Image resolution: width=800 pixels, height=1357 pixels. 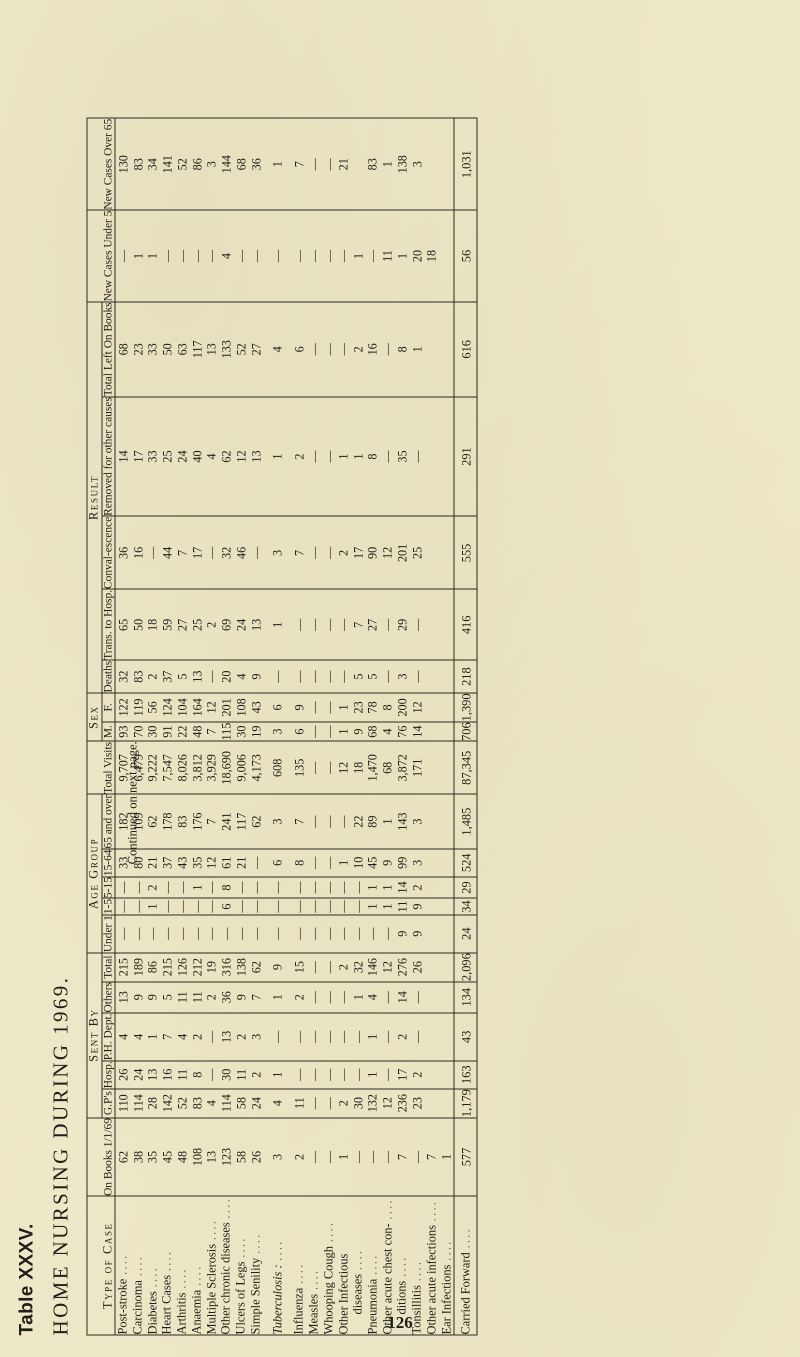 What do you see at coordinates (108, 1074) in the screenshot?
I see `col-sent-hosp: Hosp.` at bounding box center [108, 1074].